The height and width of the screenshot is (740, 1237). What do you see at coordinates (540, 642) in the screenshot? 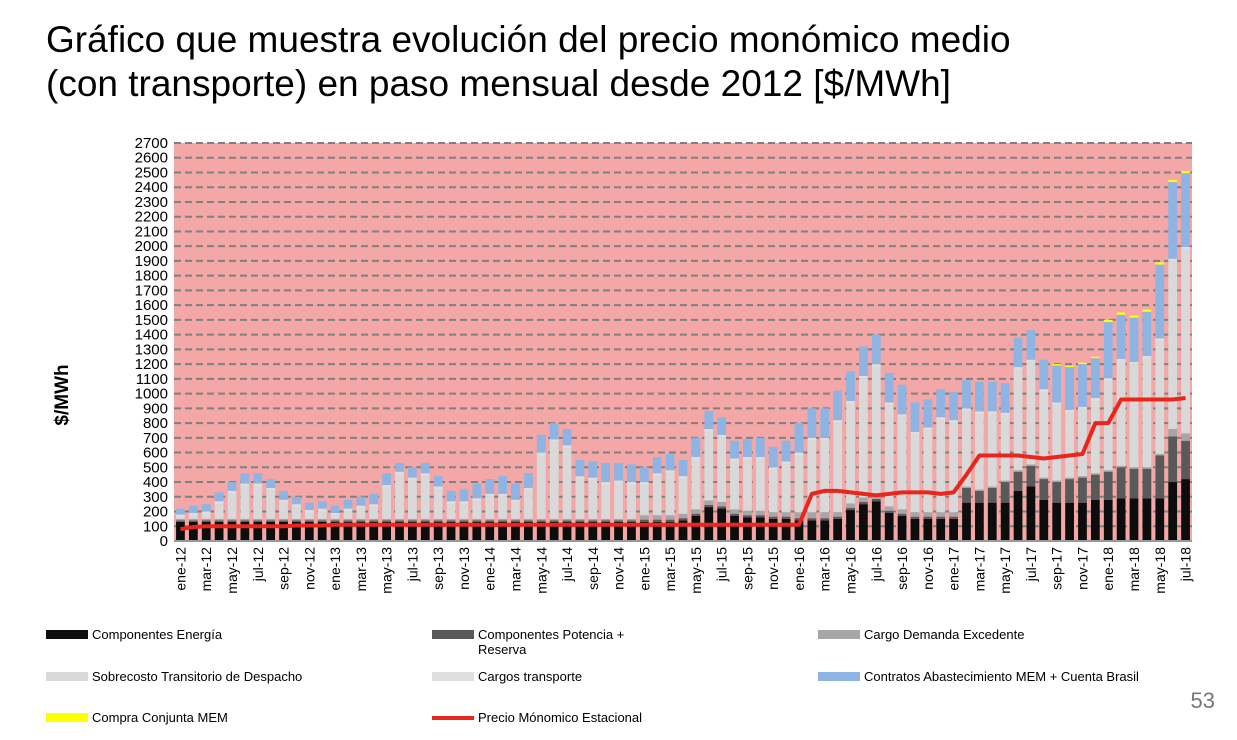
I see `legend-item-potencia: Componentes Potencia + Reserva` at bounding box center [540, 642].